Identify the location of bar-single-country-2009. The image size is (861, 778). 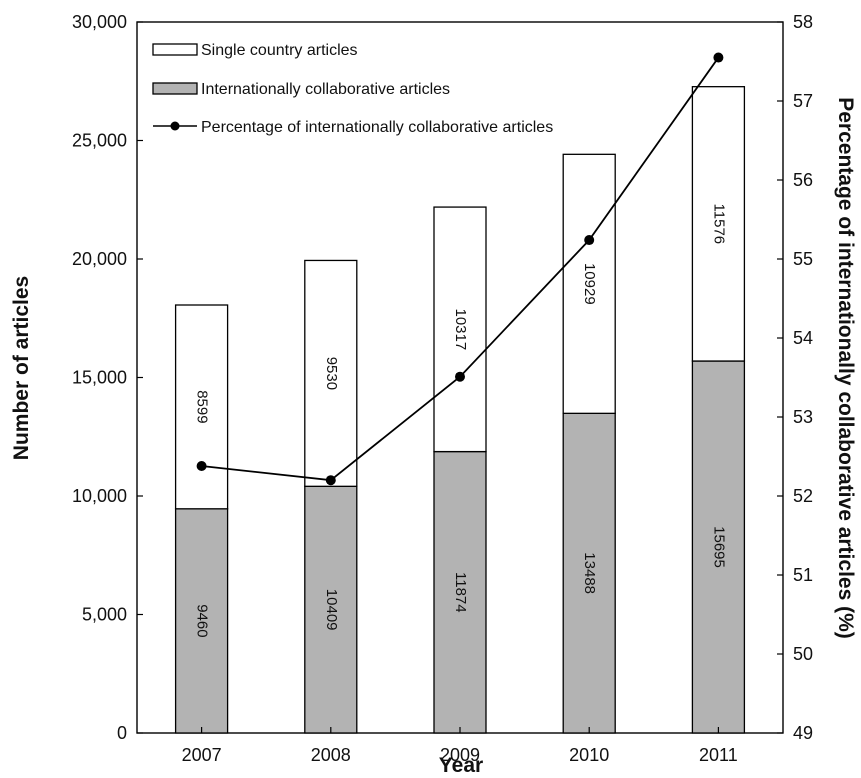
(460, 329).